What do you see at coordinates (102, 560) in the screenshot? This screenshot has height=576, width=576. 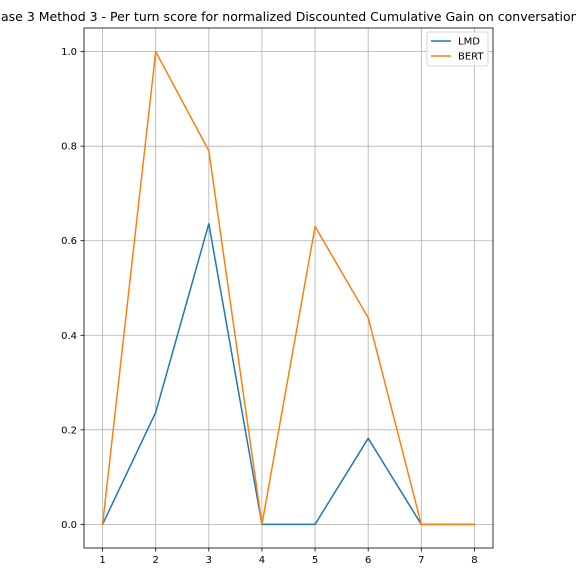 I see `x-tick-label: 1` at bounding box center [102, 560].